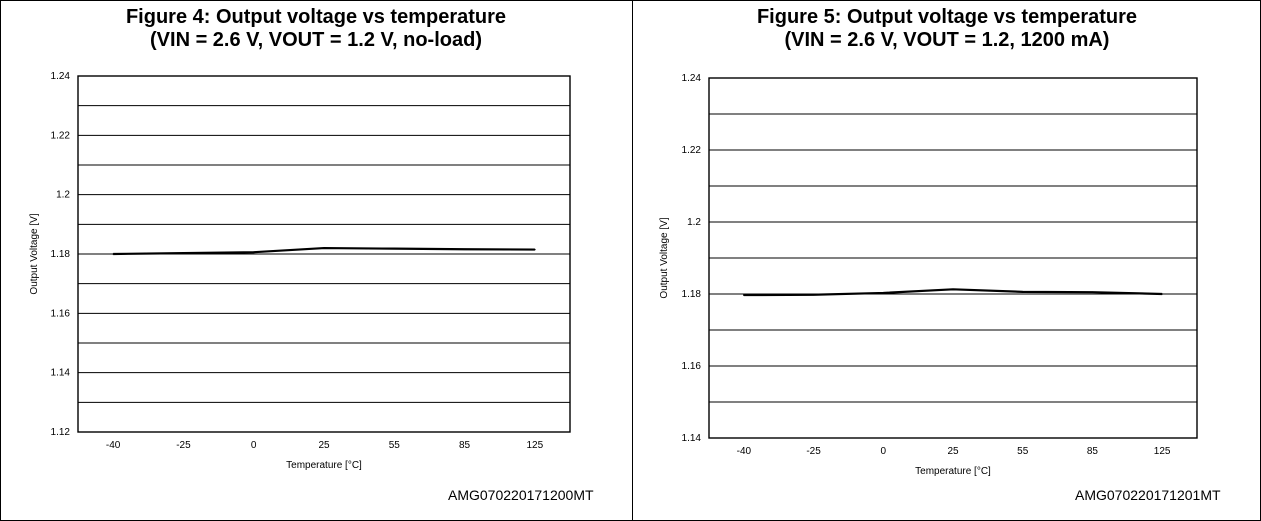 This screenshot has height=521, width=1261. What do you see at coordinates (61, 432) in the screenshot?
I see `figure-4-y-tick-label: 1.12` at bounding box center [61, 432].